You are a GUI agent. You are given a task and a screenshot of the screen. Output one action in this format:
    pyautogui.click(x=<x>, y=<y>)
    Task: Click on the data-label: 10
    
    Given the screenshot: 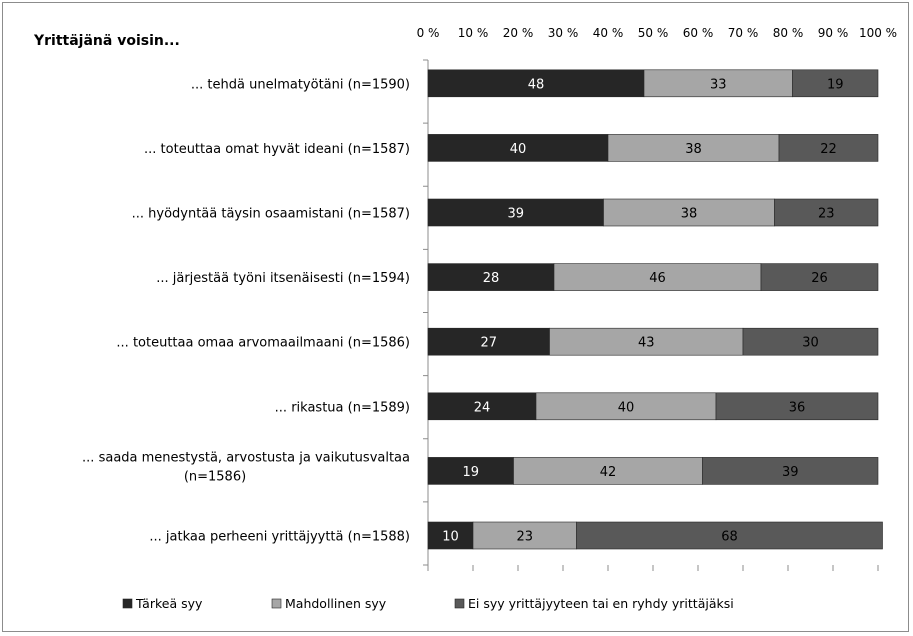 What is the action you would take?
    pyautogui.click(x=450, y=537)
    